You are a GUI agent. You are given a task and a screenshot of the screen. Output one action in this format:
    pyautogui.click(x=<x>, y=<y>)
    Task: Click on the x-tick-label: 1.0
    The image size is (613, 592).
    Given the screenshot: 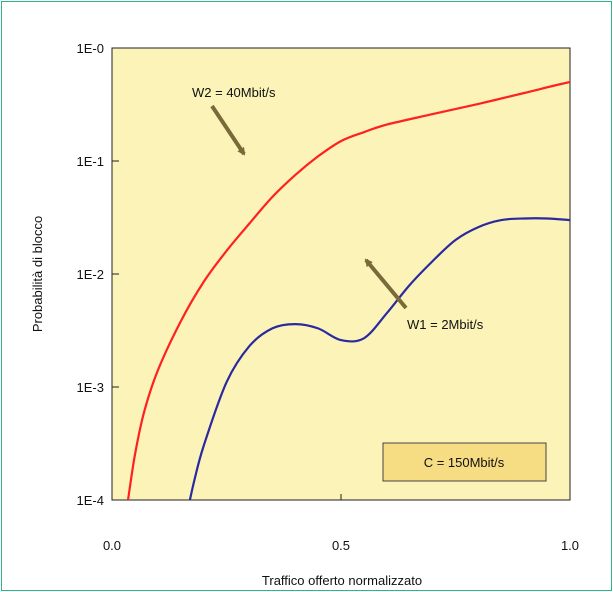 What is the action you would take?
    pyautogui.click(x=570, y=545)
    